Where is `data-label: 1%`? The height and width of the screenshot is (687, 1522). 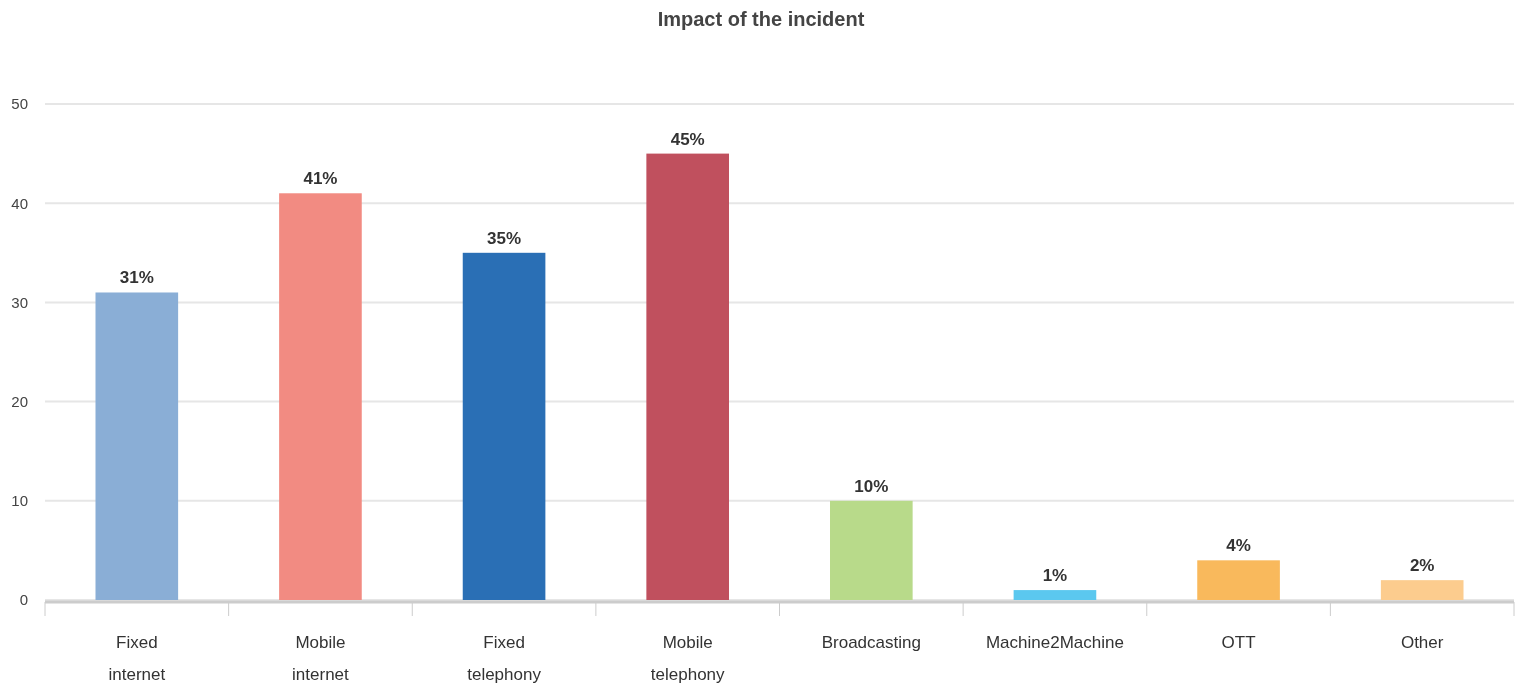 data-label: 1% is located at coordinates (1055, 576).